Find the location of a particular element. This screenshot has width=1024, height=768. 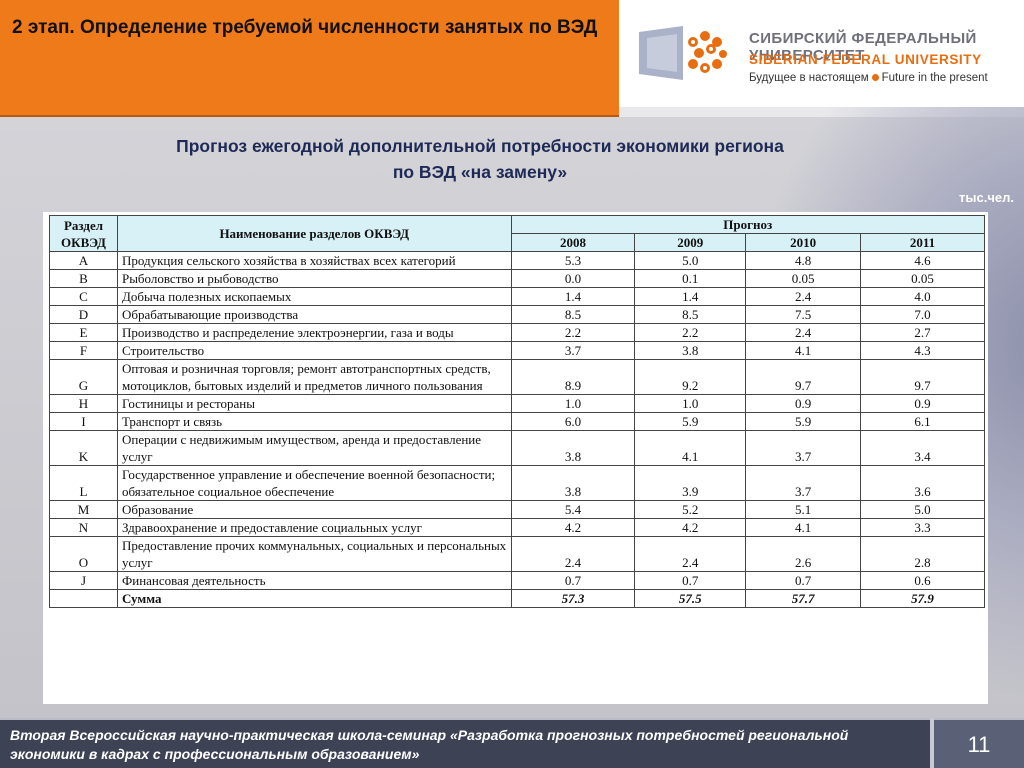

table-year-row: 2008 2009 2010 2011 is located at coordinates (517, 242).